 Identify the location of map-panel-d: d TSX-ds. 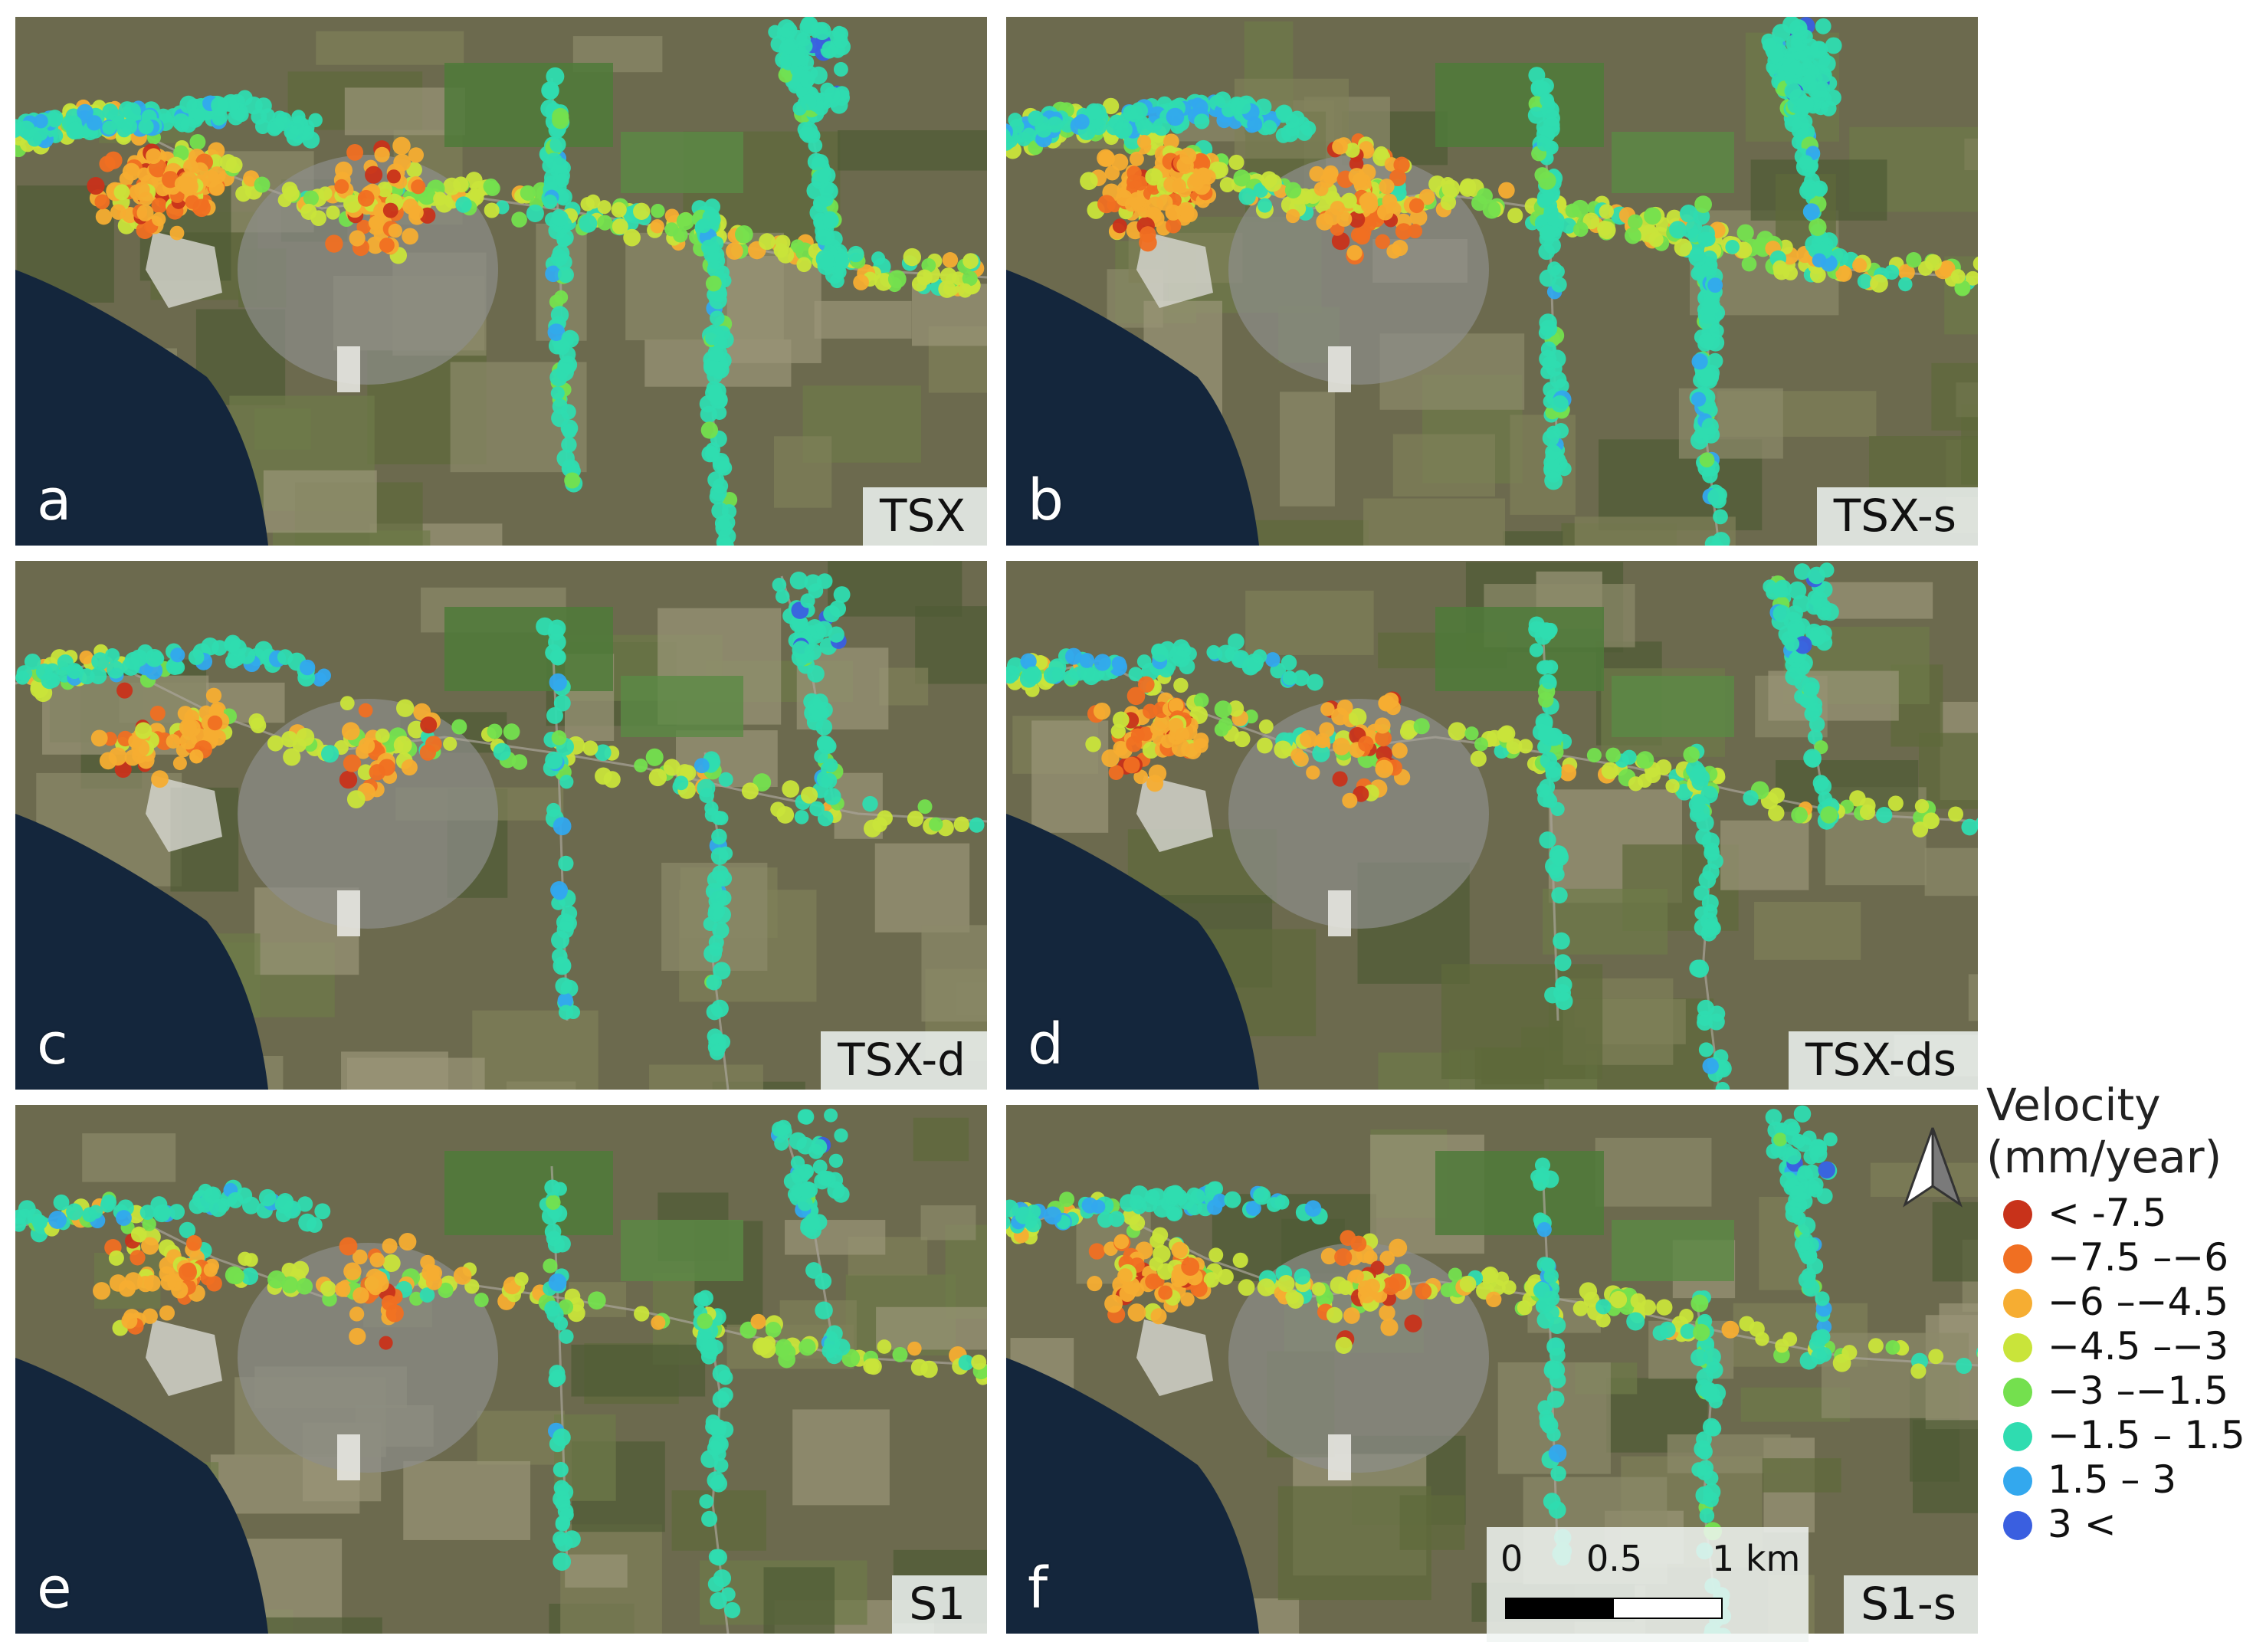
(1492, 826).